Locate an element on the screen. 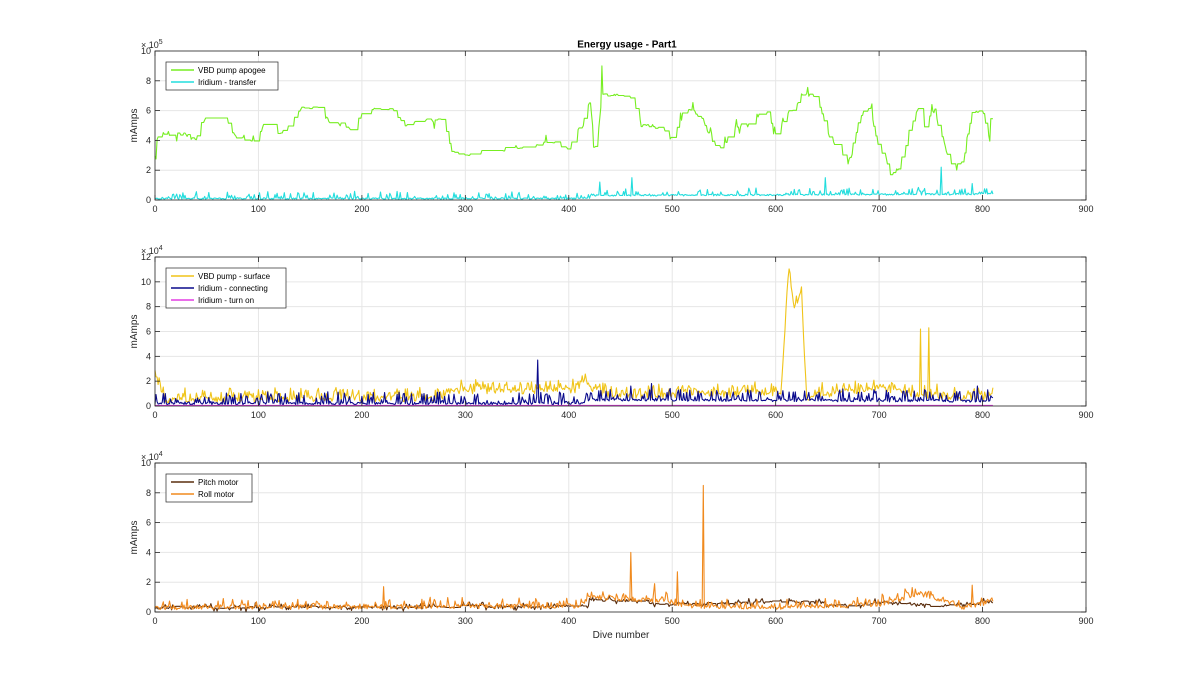 The height and width of the screenshot is (688, 1200). legend-label: Iridium - connecting is located at coordinates (233, 288).